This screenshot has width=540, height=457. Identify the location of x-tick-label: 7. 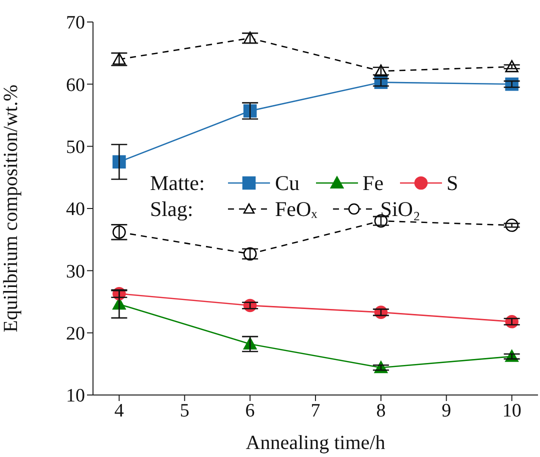
(315, 411).